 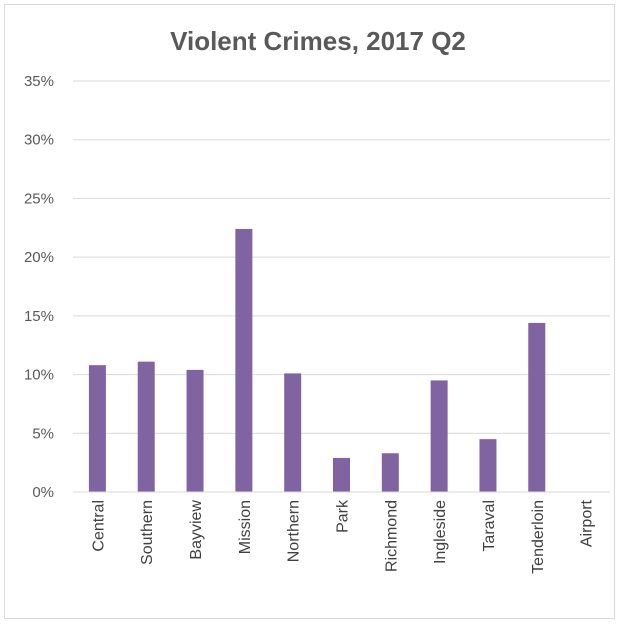 What do you see at coordinates (39, 287) in the screenshot?
I see `y-axis-ticks: 0% 5% 10% 15% 20% 25% 30% 35%` at bounding box center [39, 287].